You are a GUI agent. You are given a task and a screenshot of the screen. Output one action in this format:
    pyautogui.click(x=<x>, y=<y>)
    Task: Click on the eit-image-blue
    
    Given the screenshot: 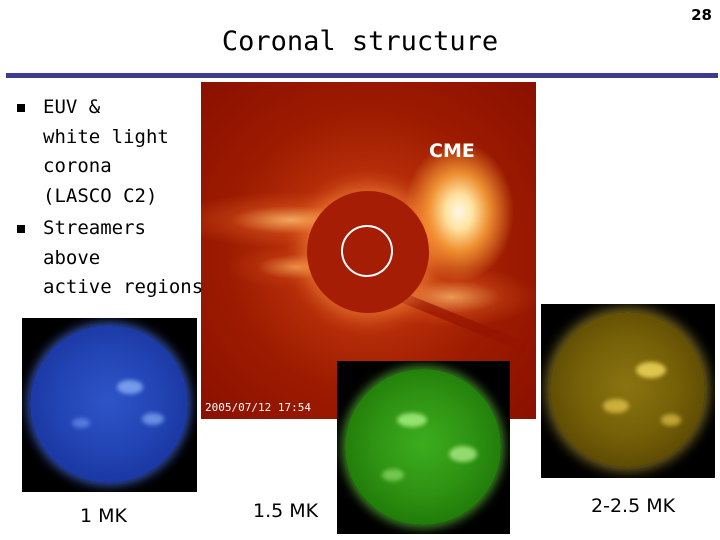 What is the action you would take?
    pyautogui.click(x=109, y=405)
    